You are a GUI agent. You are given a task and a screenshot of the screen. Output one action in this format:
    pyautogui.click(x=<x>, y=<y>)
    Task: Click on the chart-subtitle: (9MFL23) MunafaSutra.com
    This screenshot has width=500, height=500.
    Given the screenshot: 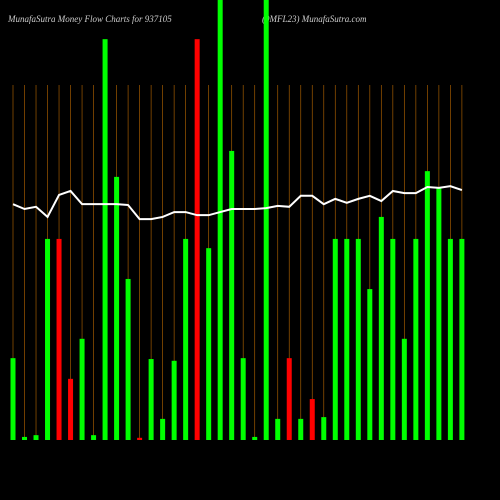 What is the action you would take?
    pyautogui.click(x=314, y=19)
    